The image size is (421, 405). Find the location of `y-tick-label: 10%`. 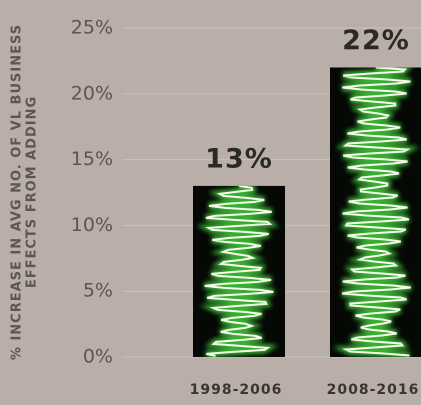

y-tick-label: 10% is located at coordinates (92, 225).